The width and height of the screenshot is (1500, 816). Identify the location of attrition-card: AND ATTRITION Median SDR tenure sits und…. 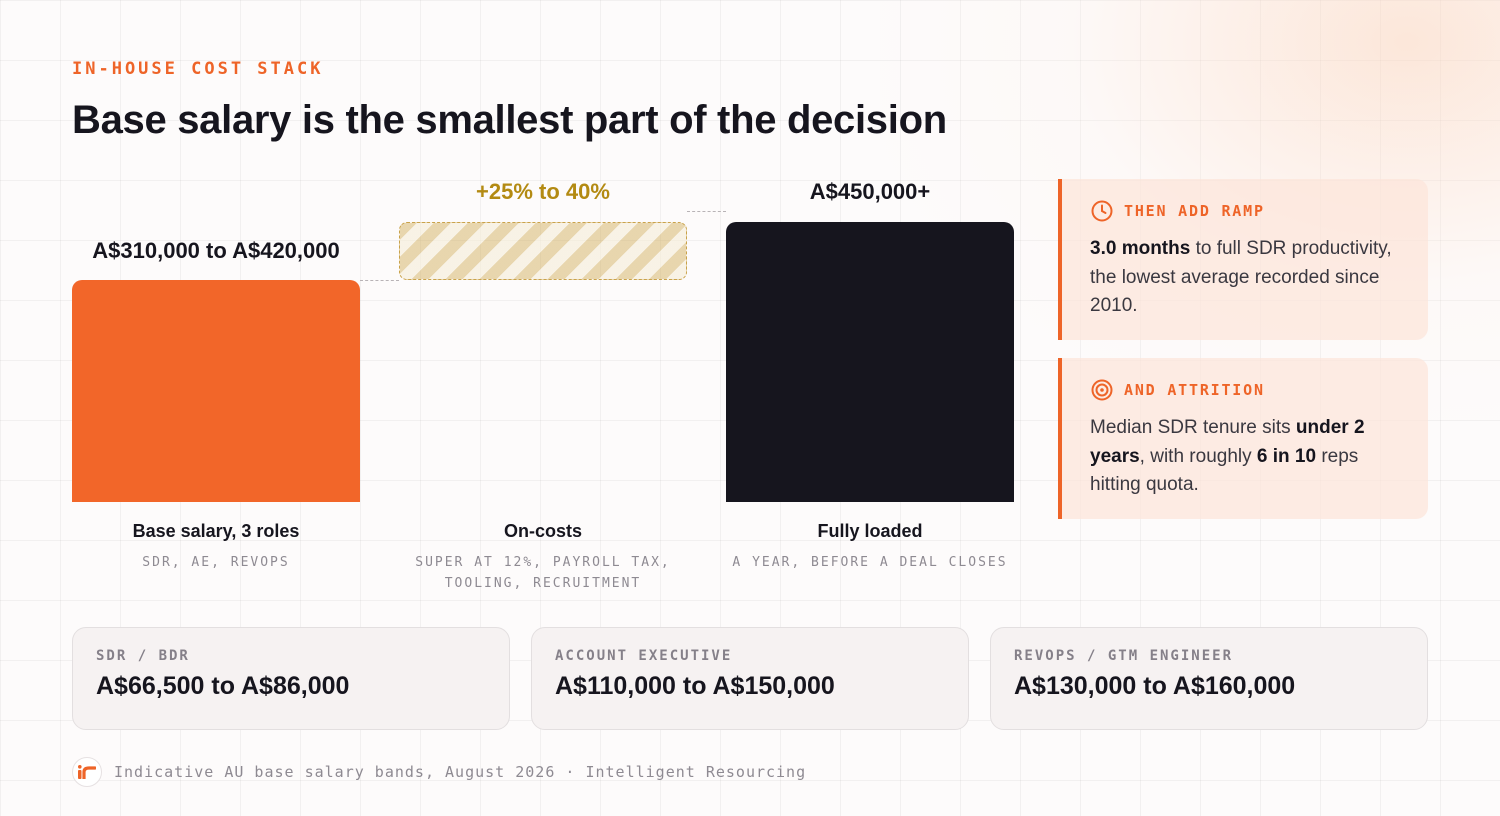
(1243, 438).